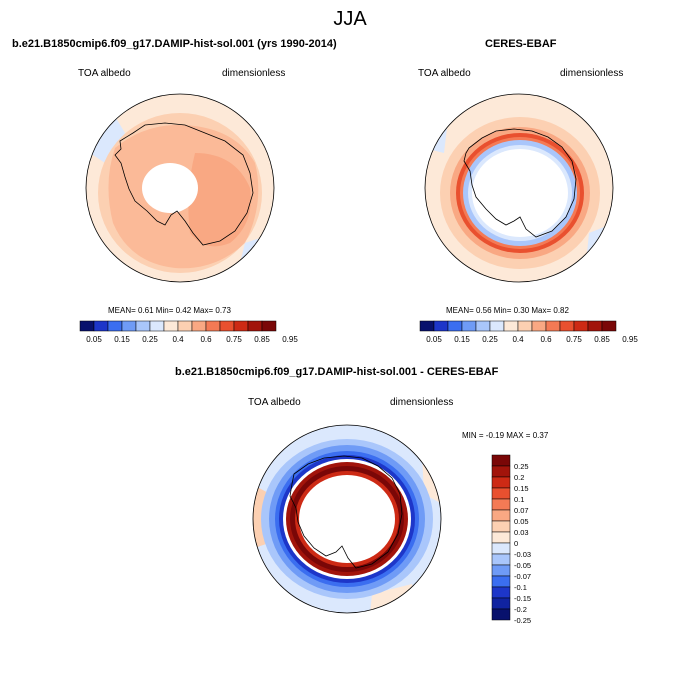 The image size is (700, 700). I want to click on panel2-colorbar-tick-label: 0.05, so click(434, 339).